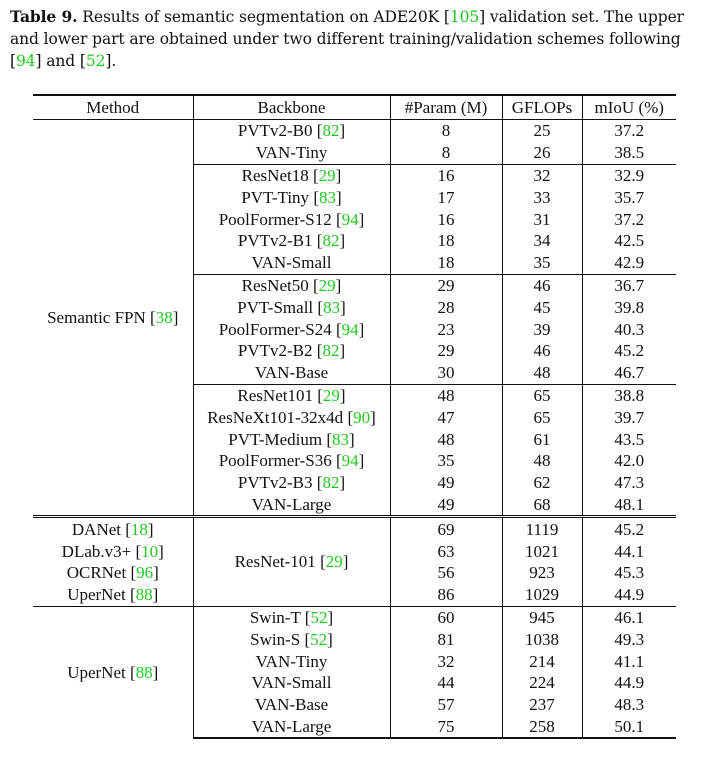  I want to click on params-cell: 86, so click(446, 595).